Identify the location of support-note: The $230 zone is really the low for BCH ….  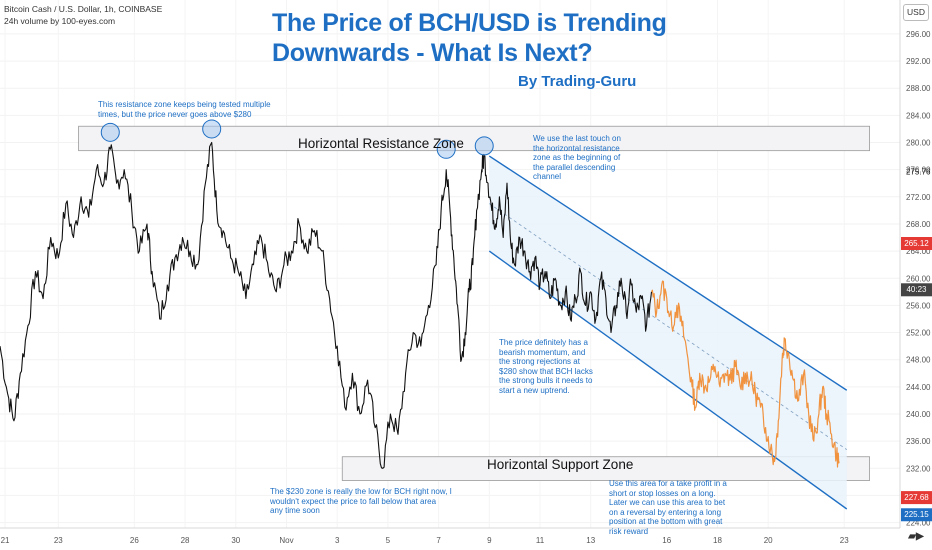
(361, 501).